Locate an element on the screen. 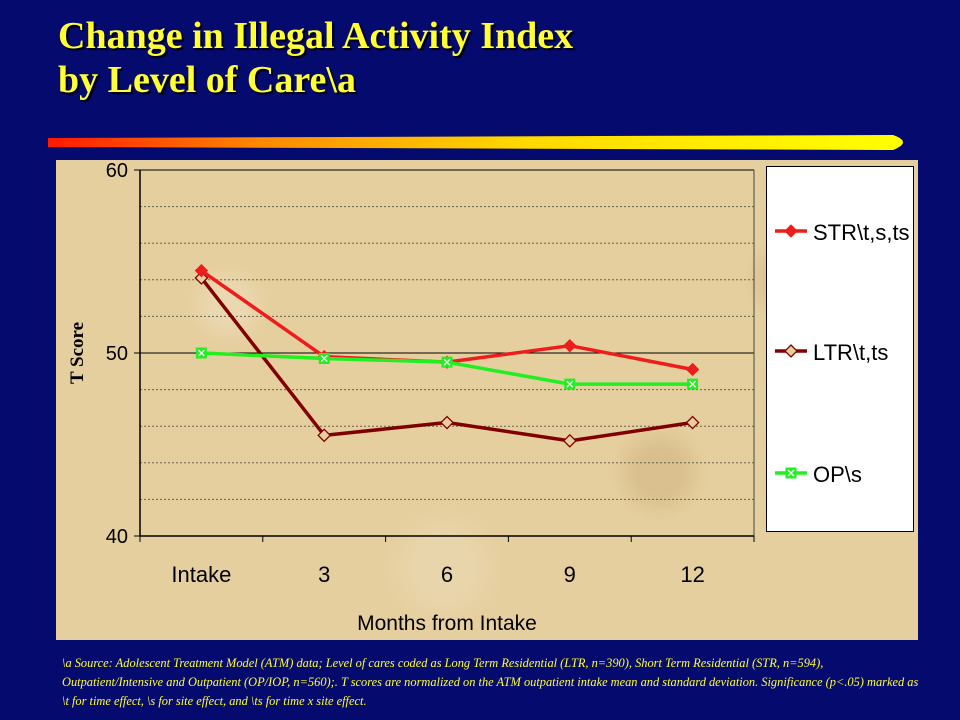 Image resolution: width=960 pixels, height=720 pixels. slide-title-line1: Change in Illegal Activity Index is located at coordinates (316, 36).